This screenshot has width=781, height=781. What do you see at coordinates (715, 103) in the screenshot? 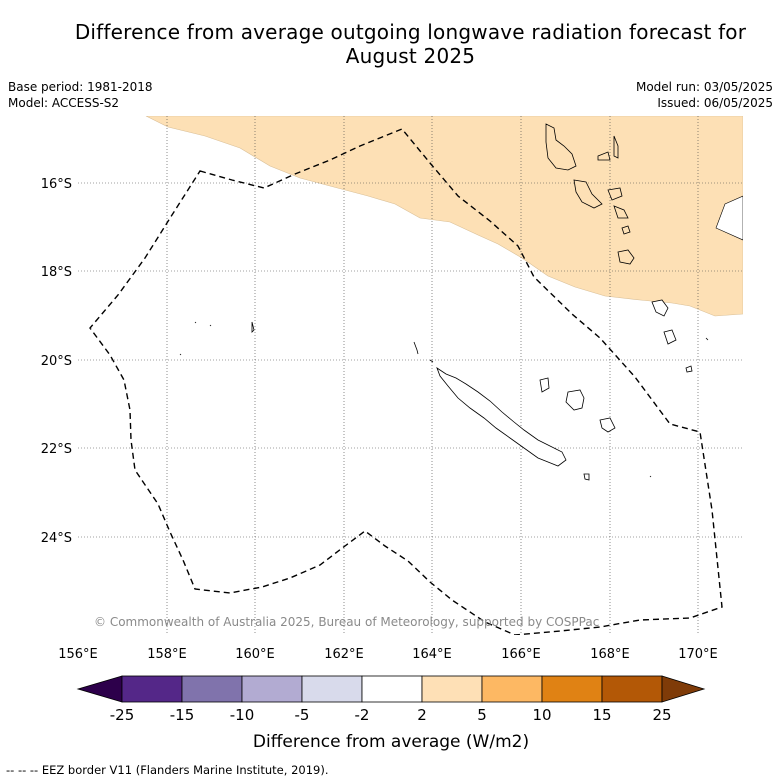
I see `issued-date: Issued: 06/05/2025` at bounding box center [715, 103].